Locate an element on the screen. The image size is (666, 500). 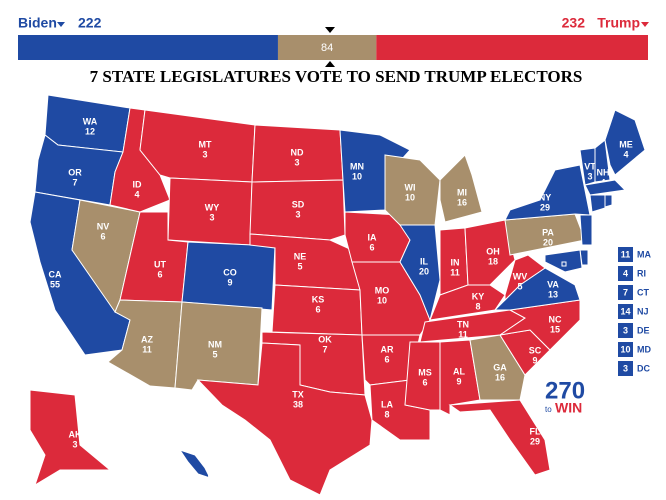
right-name: Trump is located at coordinates (618, 23).